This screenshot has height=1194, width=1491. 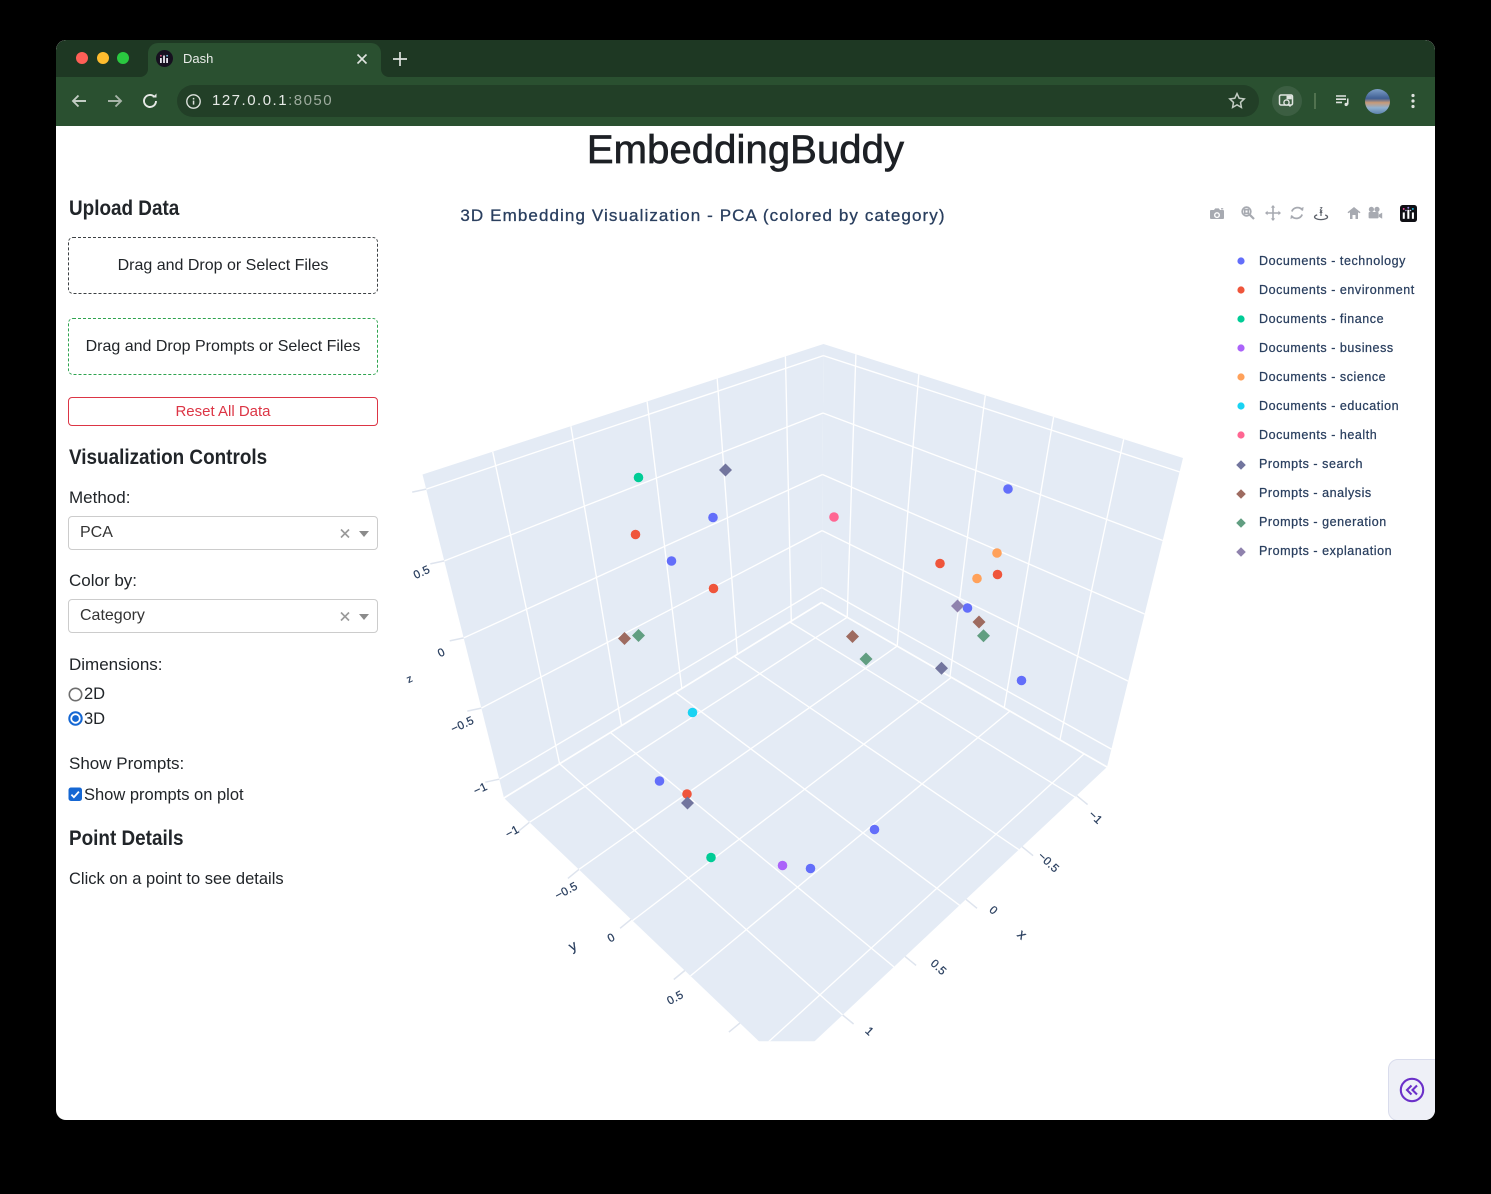 What do you see at coordinates (869, 1031) in the screenshot?
I see `svg-text: 1` at bounding box center [869, 1031].